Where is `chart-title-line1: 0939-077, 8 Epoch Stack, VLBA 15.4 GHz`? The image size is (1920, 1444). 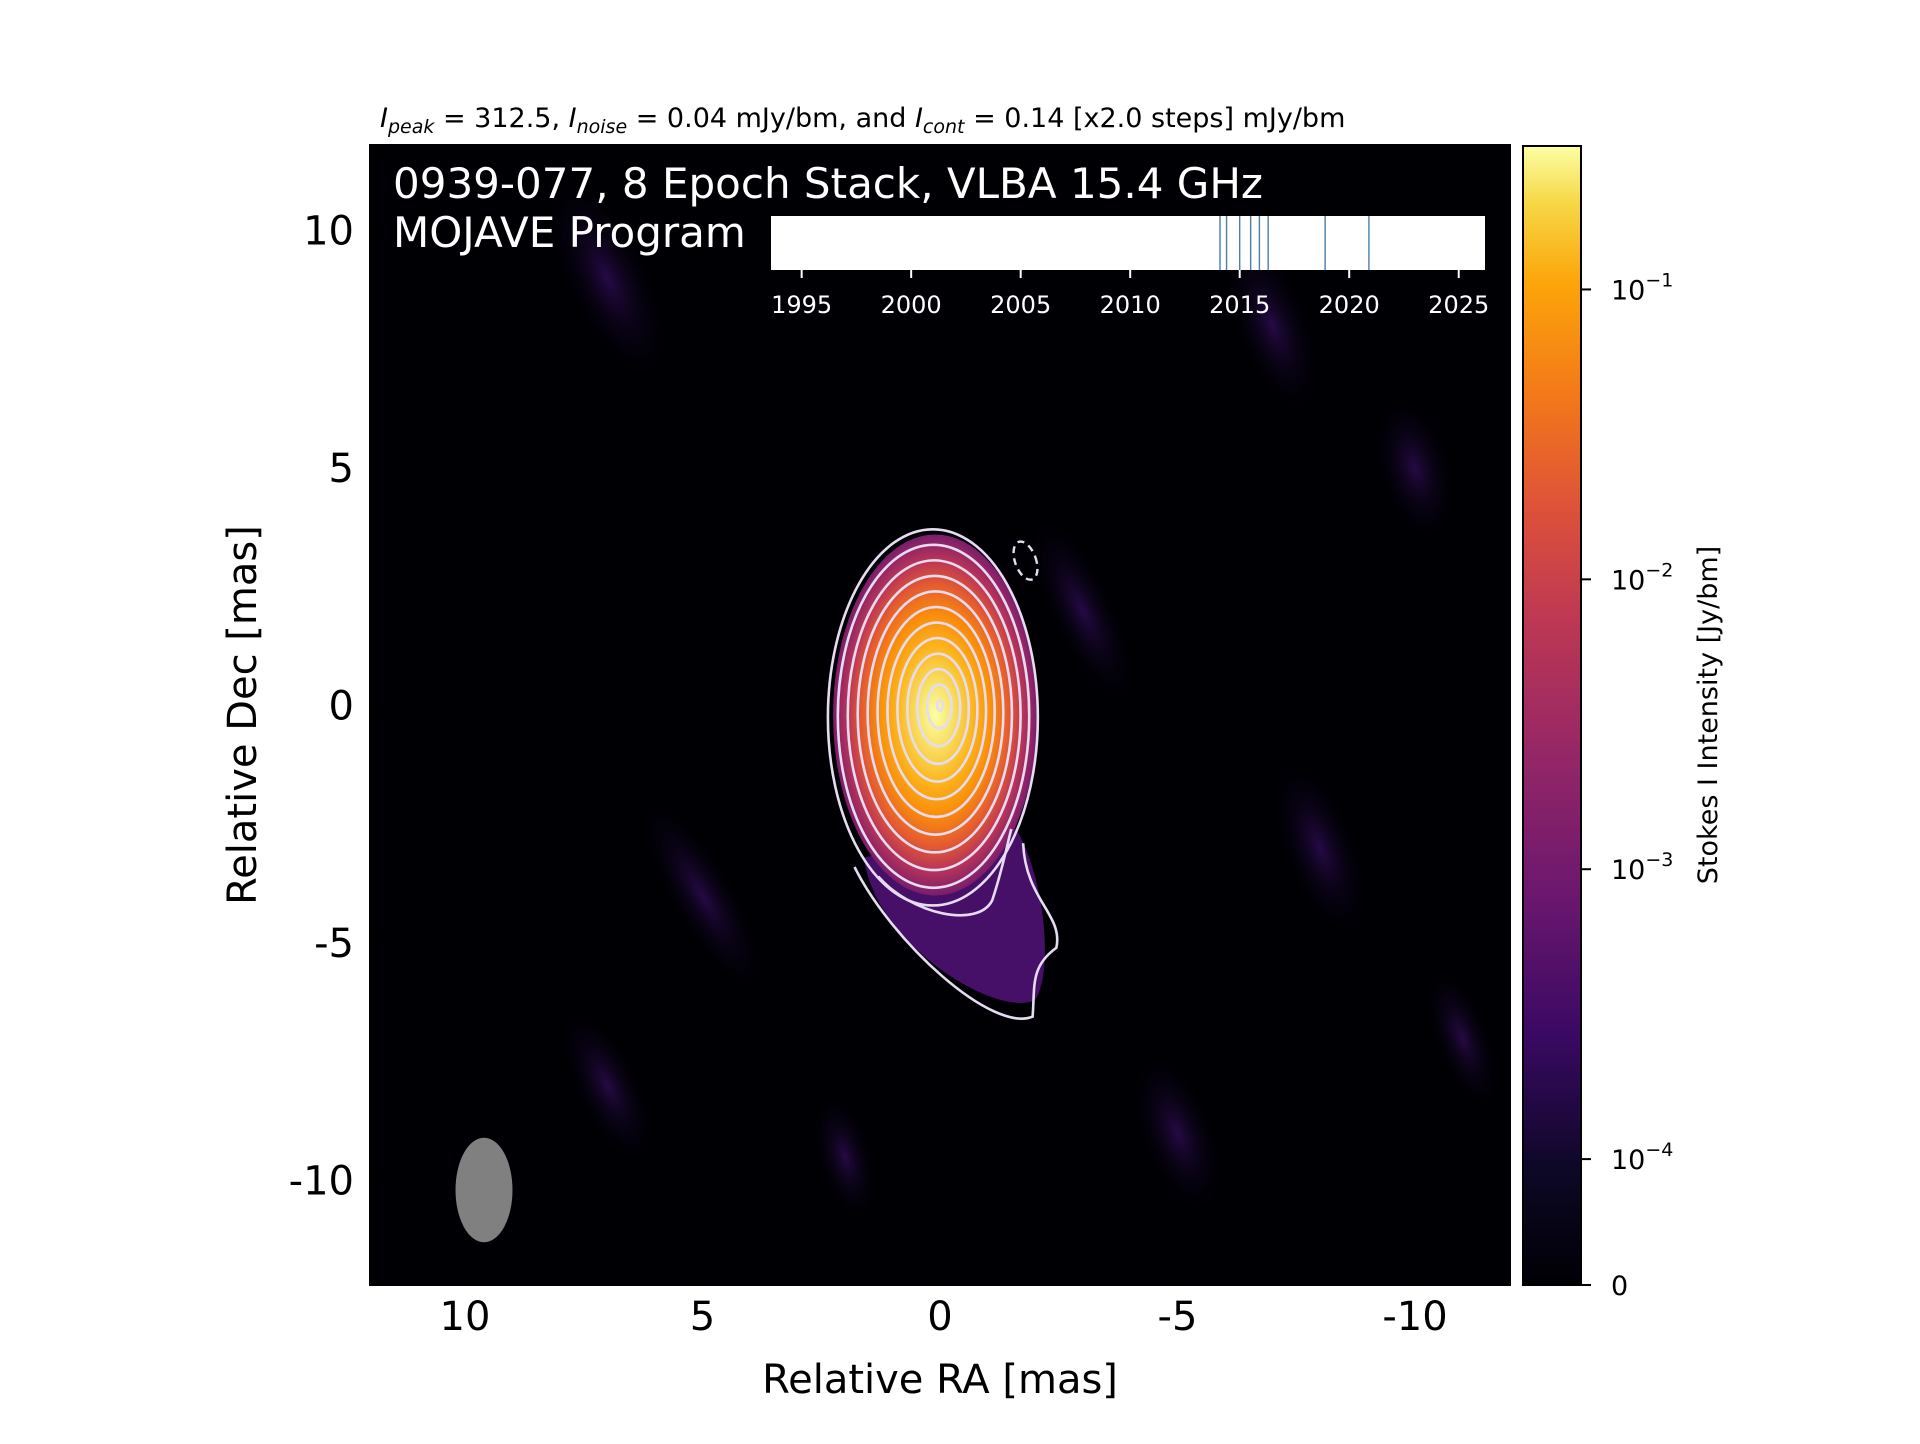
chart-title-line1: 0939-077, 8 Epoch Stack, VLBA 15.4 GHz is located at coordinates (828, 183).